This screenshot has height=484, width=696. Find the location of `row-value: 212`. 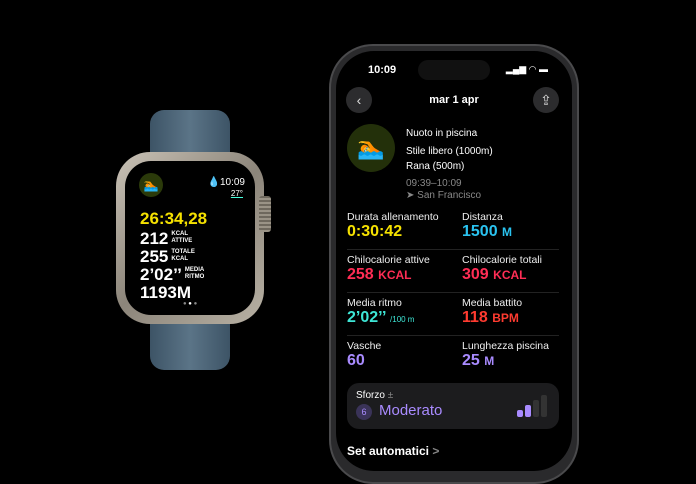

row-value: 212 is located at coordinates (154, 238).